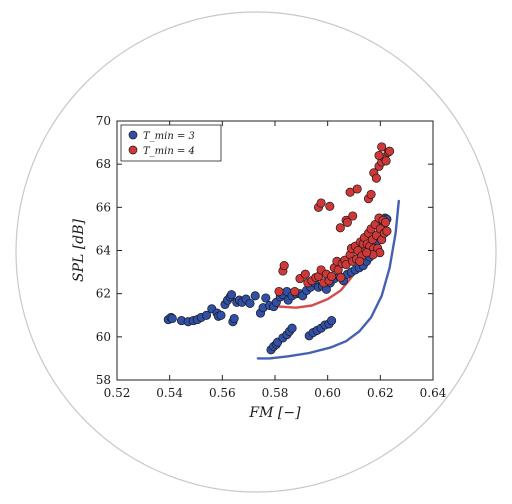 The image size is (512, 504). I want to click on legend: T_min = 3 T_min = 4, so click(171, 143).